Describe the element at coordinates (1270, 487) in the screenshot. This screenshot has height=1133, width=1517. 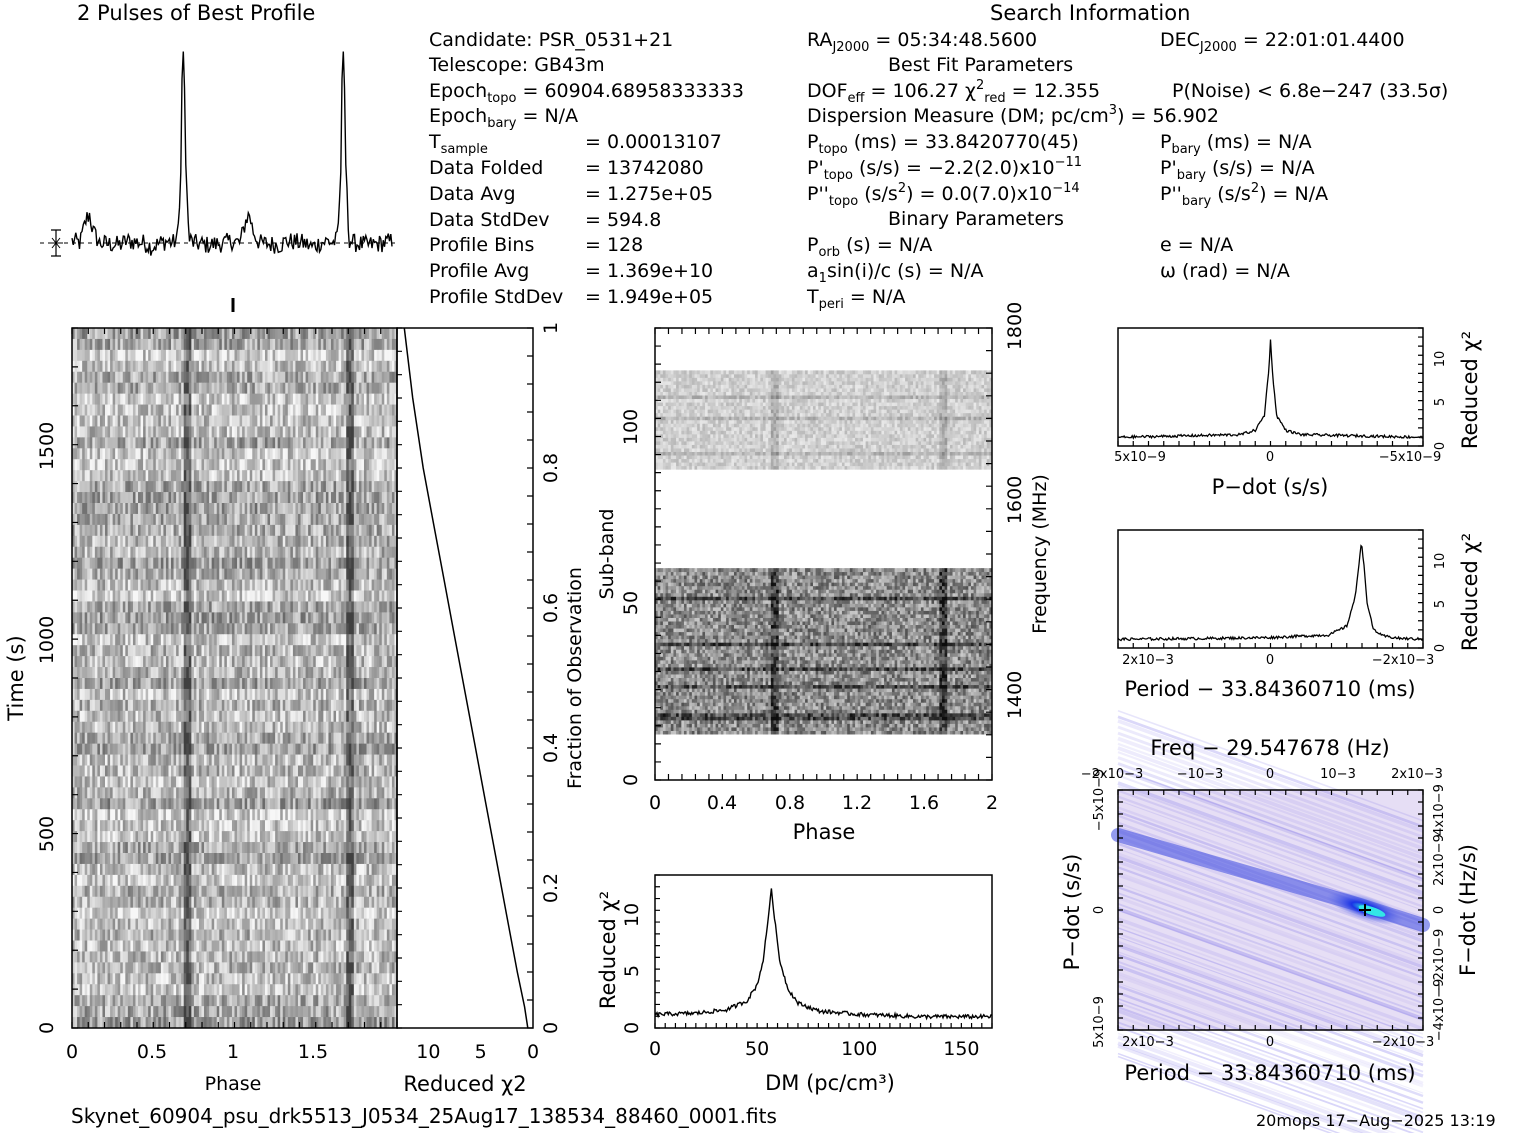
I see `pdot-chi-xlabel: P−dot (s/s)` at that location.